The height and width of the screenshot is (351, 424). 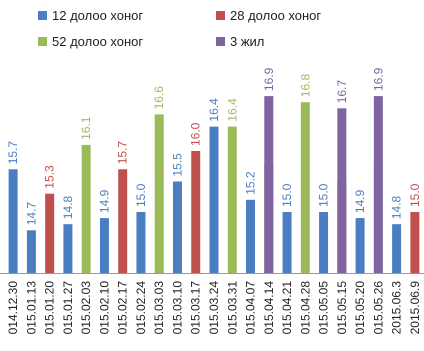 I want to click on x-tick-label: 015.01.20, so click(x=50, y=308).